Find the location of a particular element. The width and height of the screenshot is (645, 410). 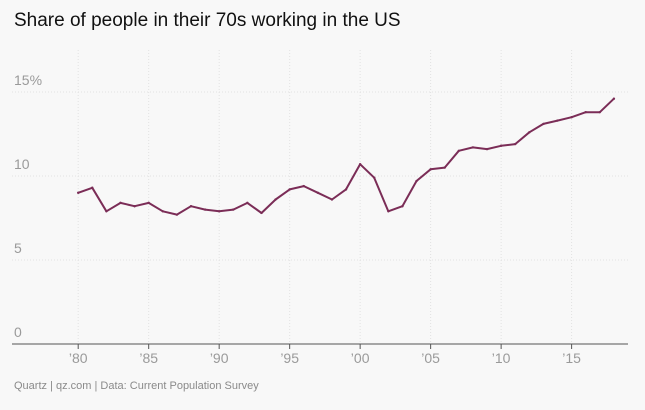

x-tick-label: ’10 is located at coordinates (501, 358).